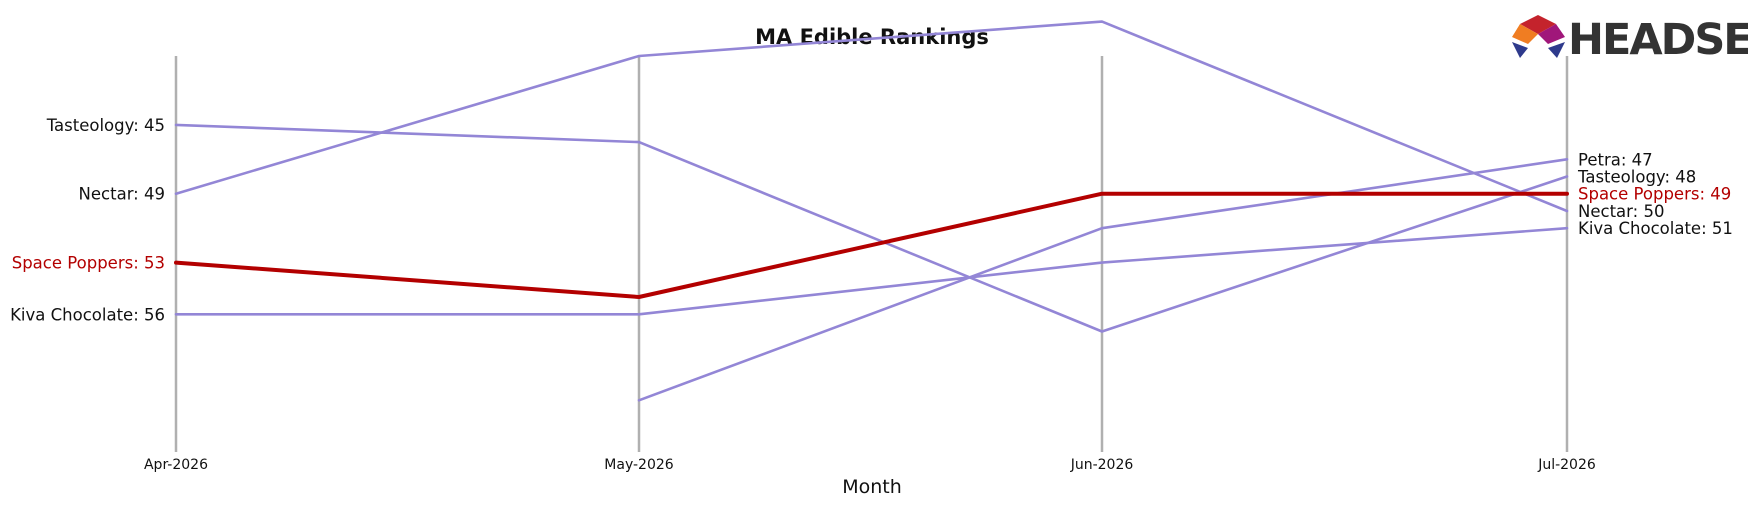  I want to click on x-tick-label: May-2026, so click(638, 465).